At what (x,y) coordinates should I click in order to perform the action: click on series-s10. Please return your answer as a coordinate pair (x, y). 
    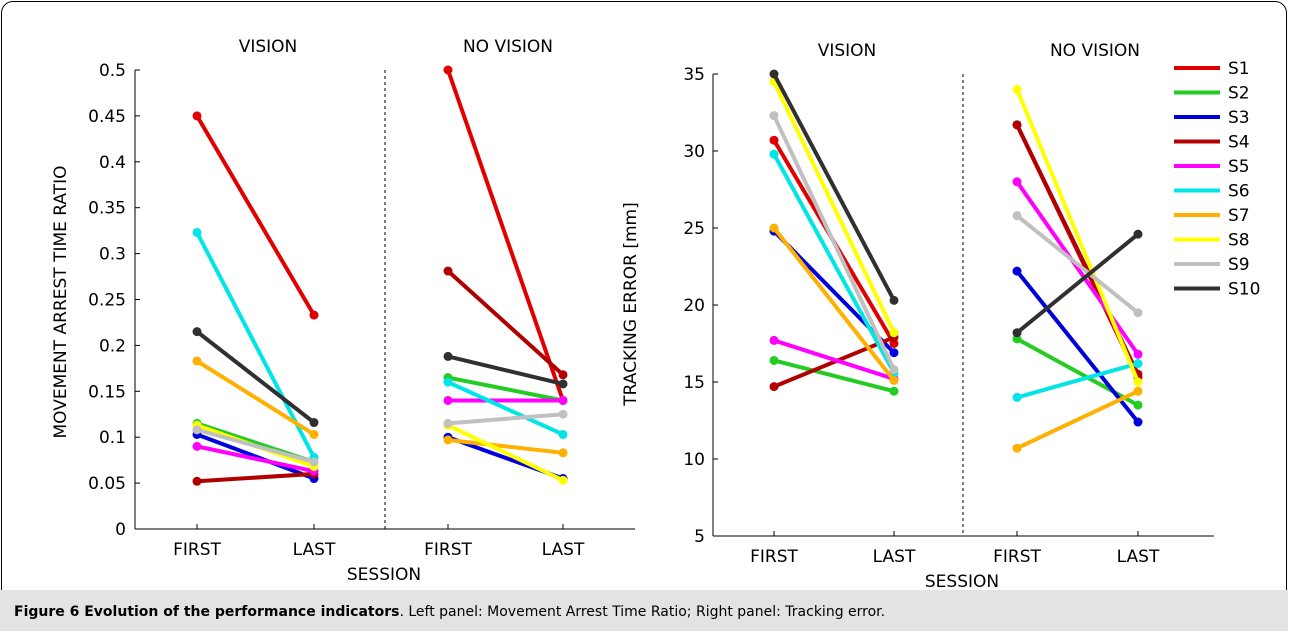
    Looking at the image, I should click on (956, 203).